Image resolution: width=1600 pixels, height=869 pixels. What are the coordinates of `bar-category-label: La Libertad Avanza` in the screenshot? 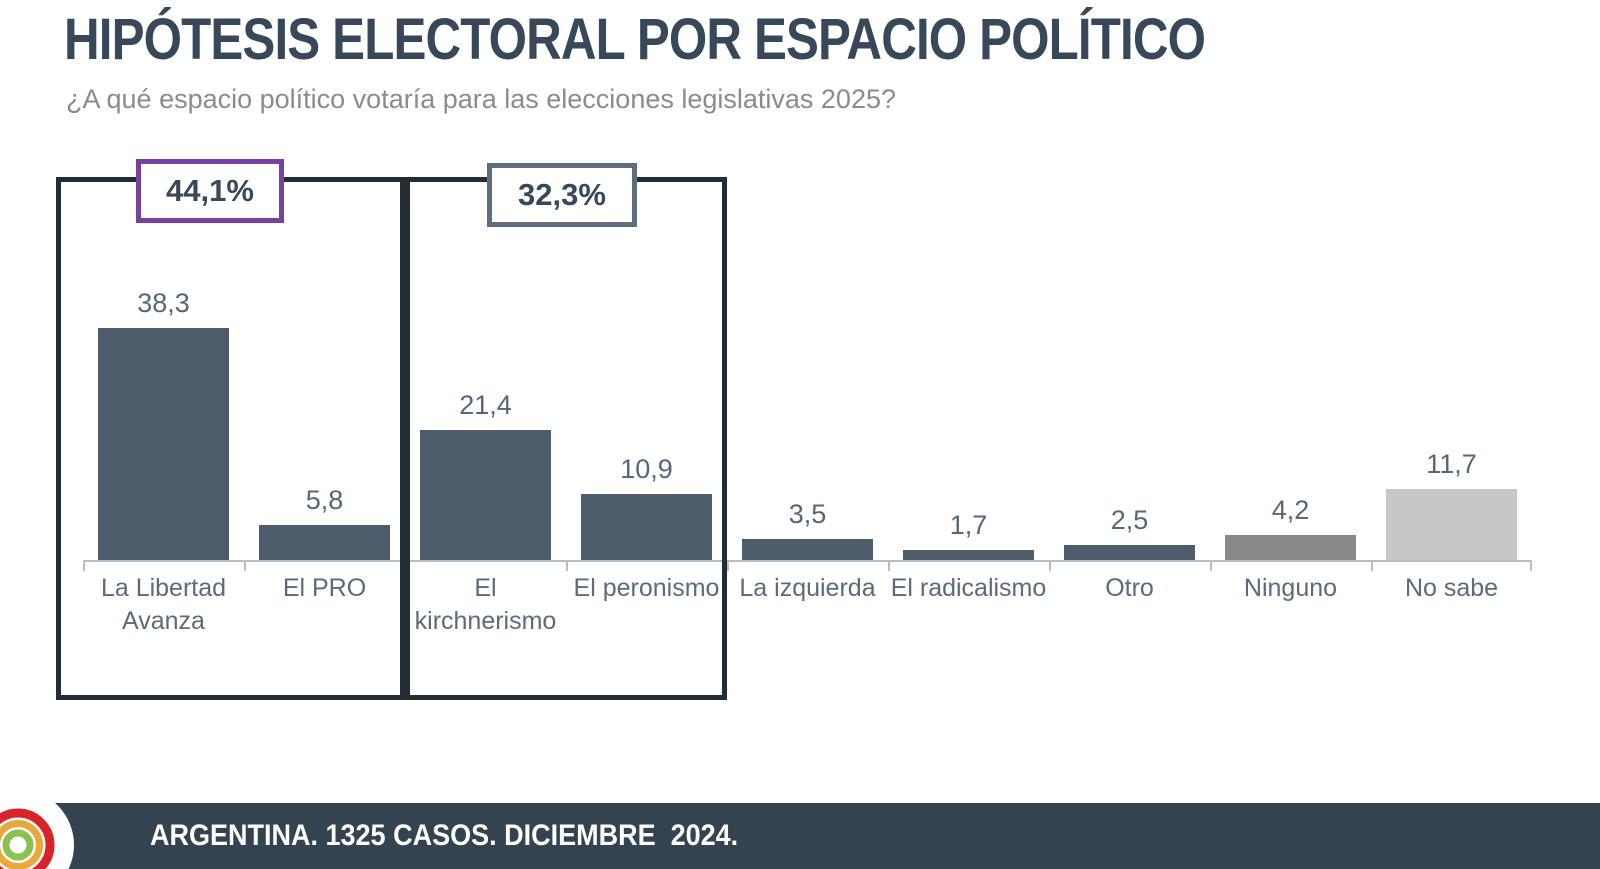 It's located at (163, 604).